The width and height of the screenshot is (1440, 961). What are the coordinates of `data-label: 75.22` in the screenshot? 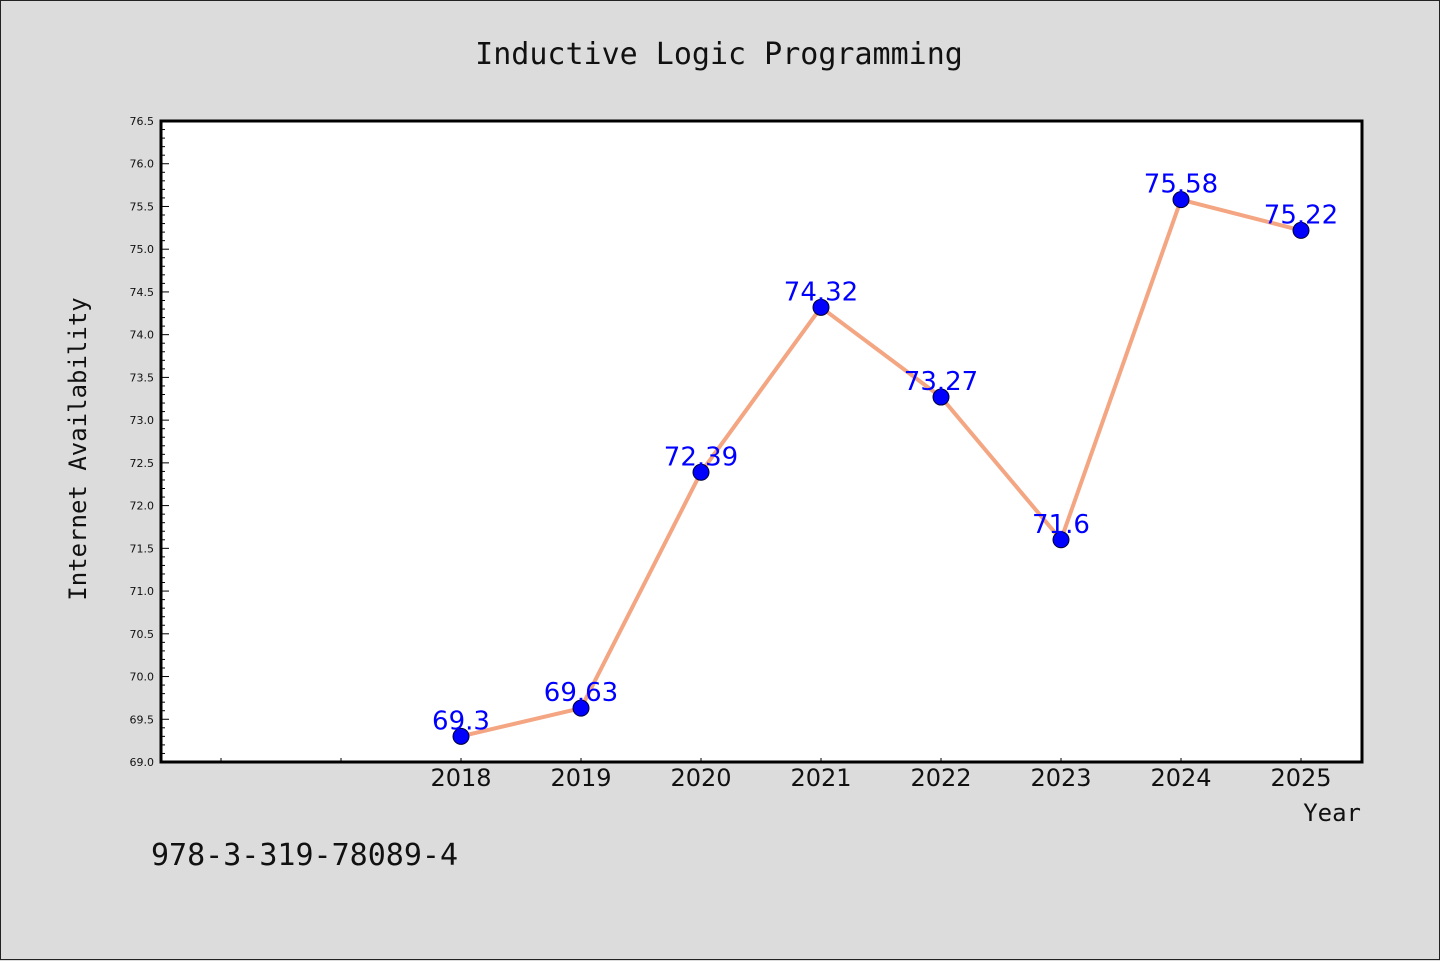 It's located at (1301, 215).